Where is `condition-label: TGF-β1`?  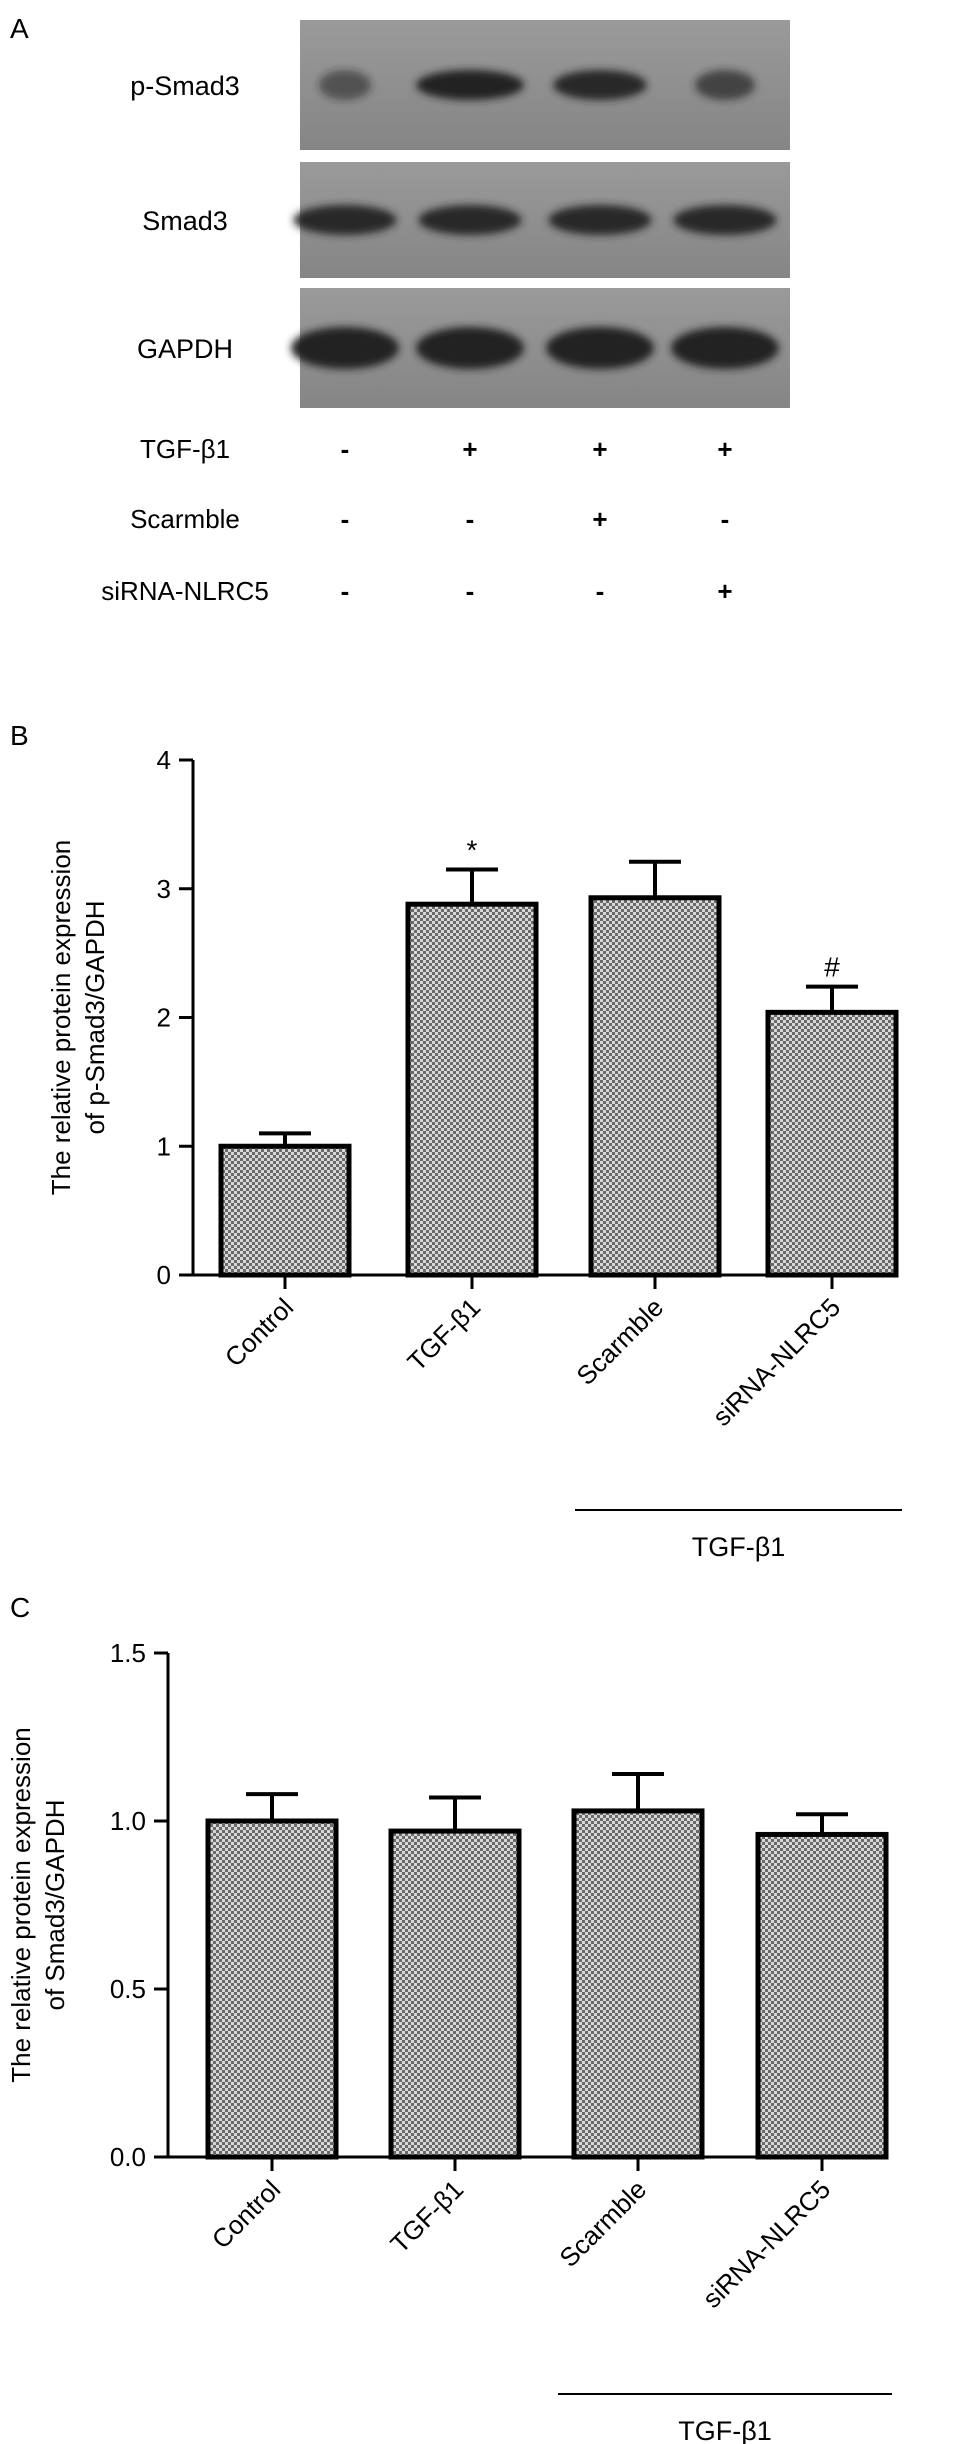
condition-label: TGF-β1 is located at coordinates (185, 449).